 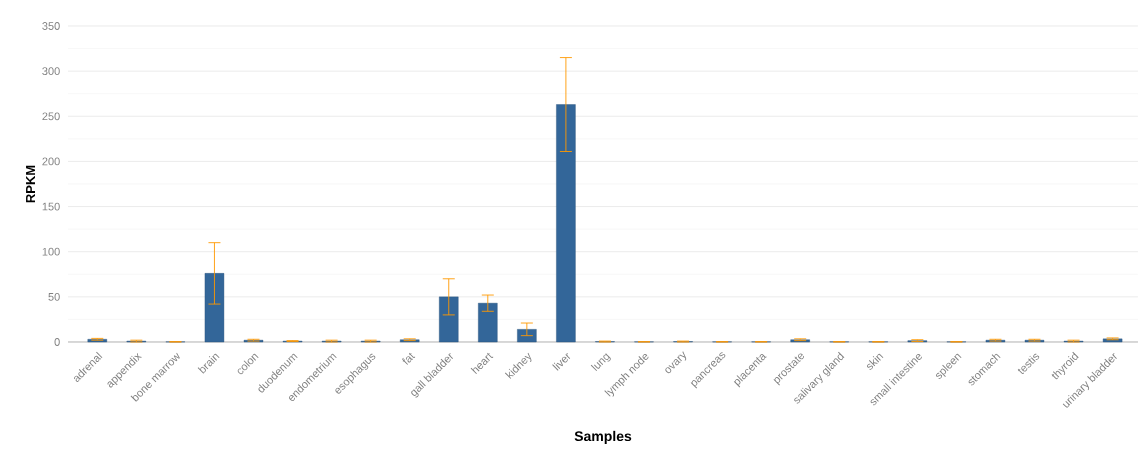 What do you see at coordinates (51, 116) in the screenshot?
I see `y-tick-label: 250` at bounding box center [51, 116].